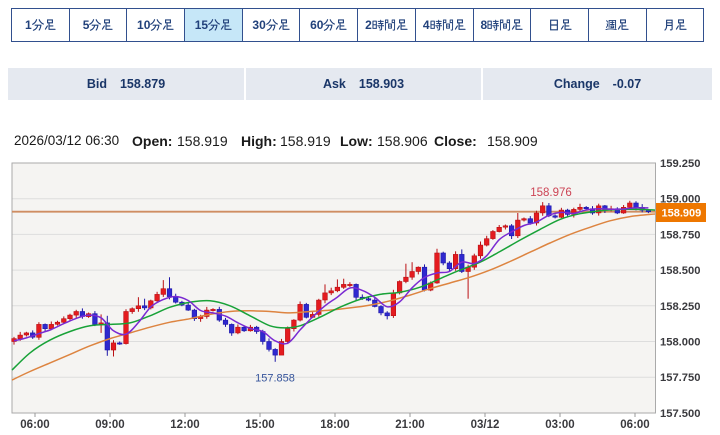 Image resolution: width=720 pixels, height=435 pixels. Describe the element at coordinates (334, 425) in the screenshot. I see `svg-text: 18:00` at that location.